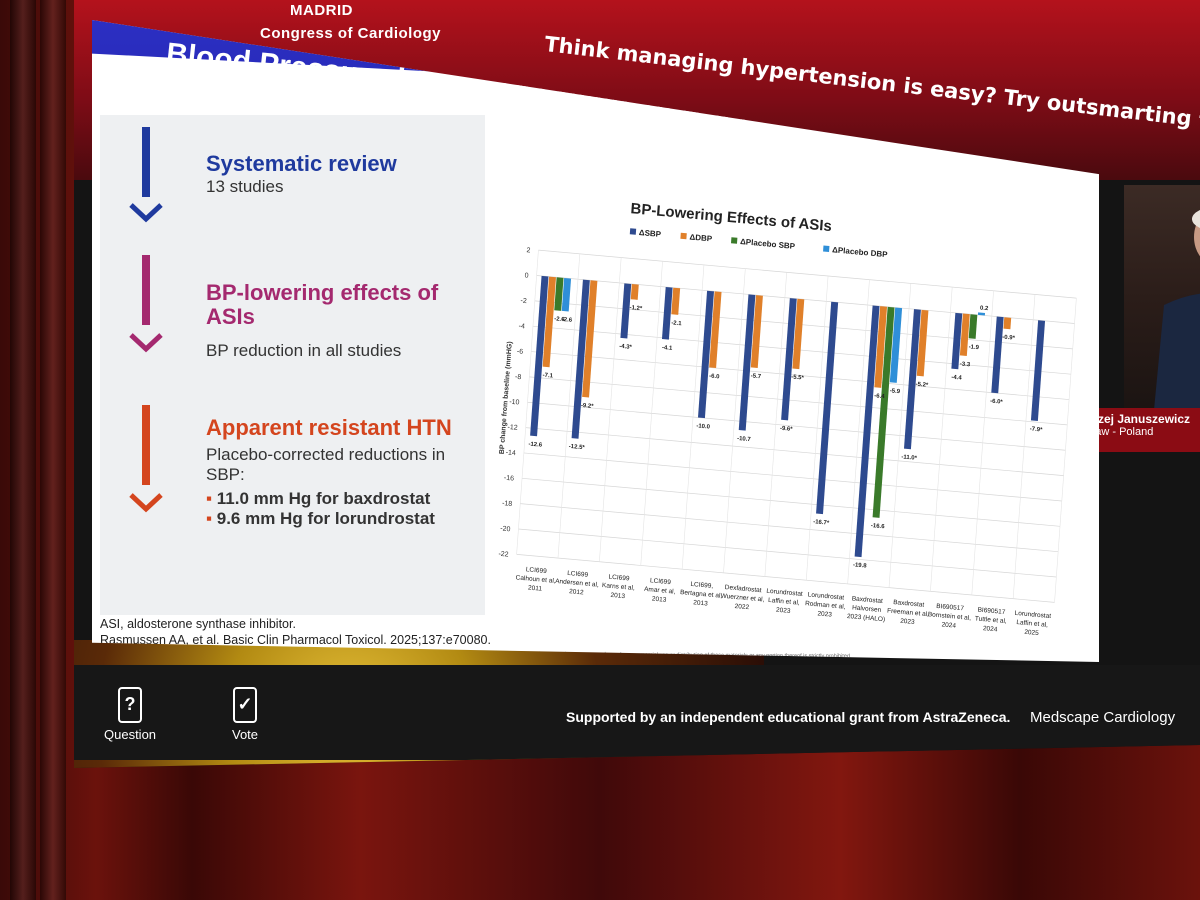  Describe the element at coordinates (146, 503) in the screenshot. I see `chevron-down-icon` at that location.